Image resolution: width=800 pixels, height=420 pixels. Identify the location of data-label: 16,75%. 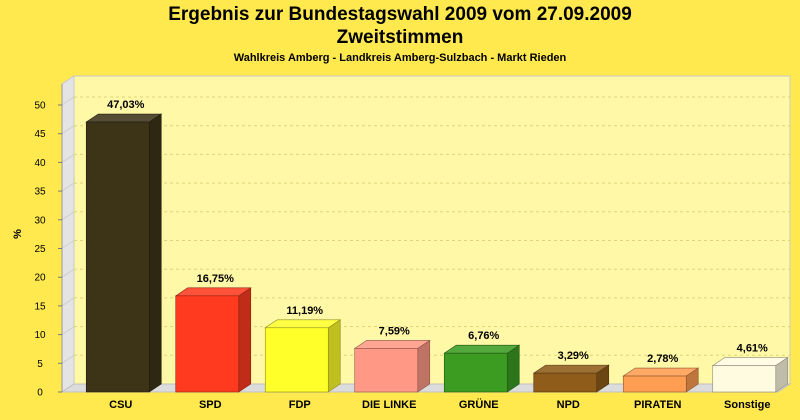
(216, 279).